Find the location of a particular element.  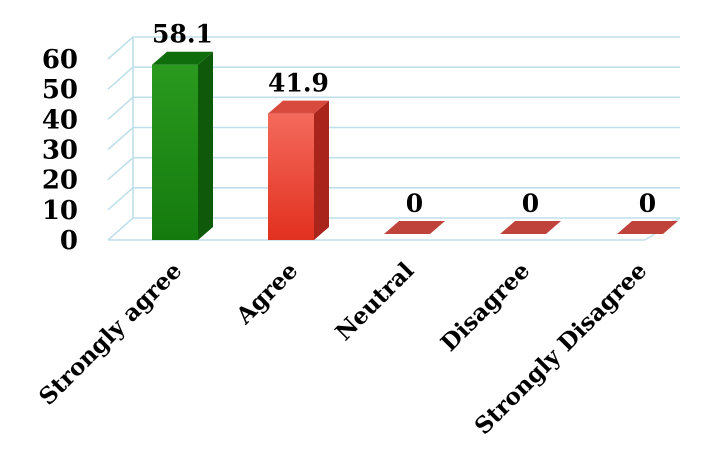

gridline-base is located at coordinates (393, 229).